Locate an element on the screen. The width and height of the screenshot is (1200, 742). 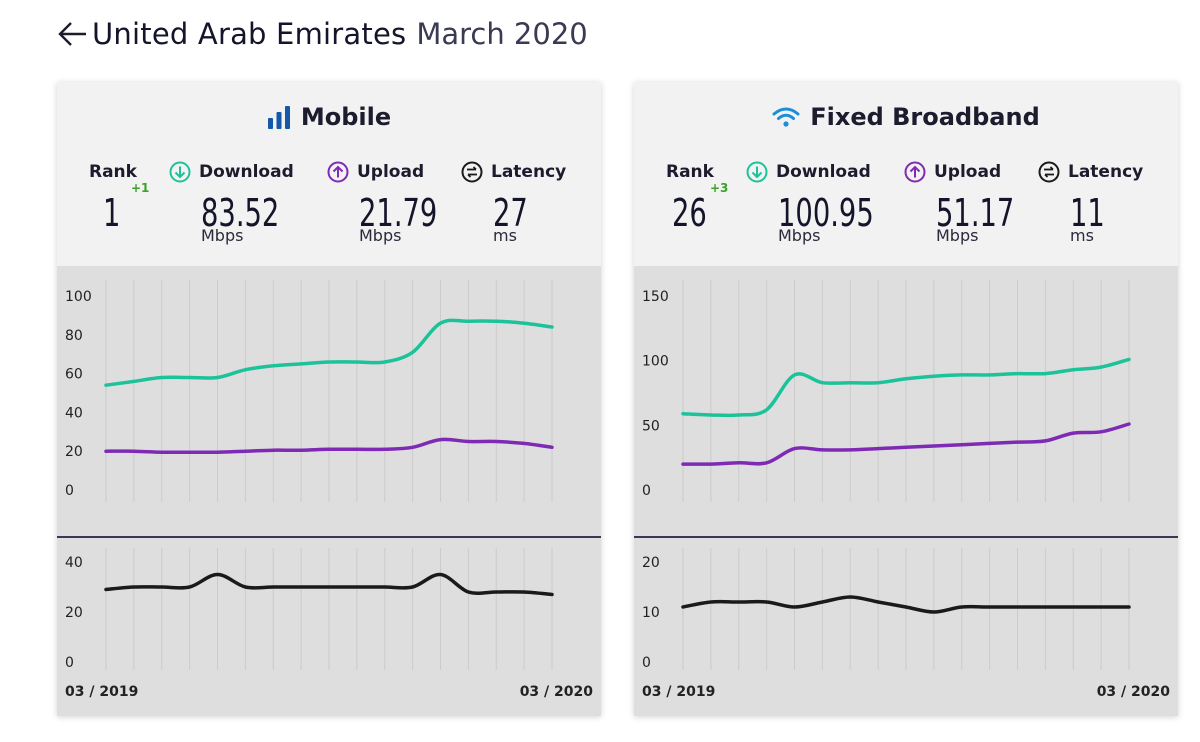
fixed-title: Fixed Broadband is located at coordinates (906, 117).